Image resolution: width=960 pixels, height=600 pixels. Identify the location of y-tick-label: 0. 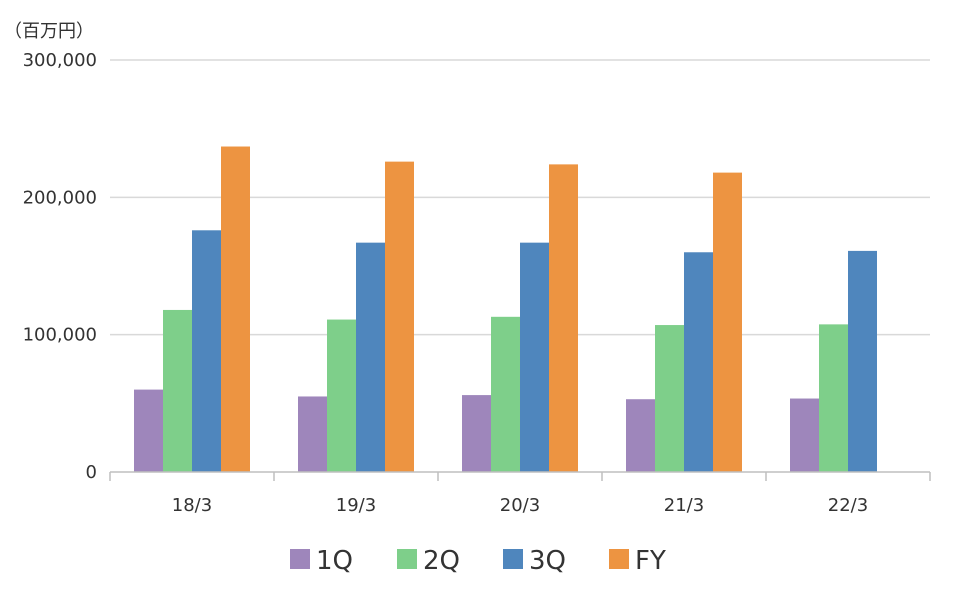
(91, 472).